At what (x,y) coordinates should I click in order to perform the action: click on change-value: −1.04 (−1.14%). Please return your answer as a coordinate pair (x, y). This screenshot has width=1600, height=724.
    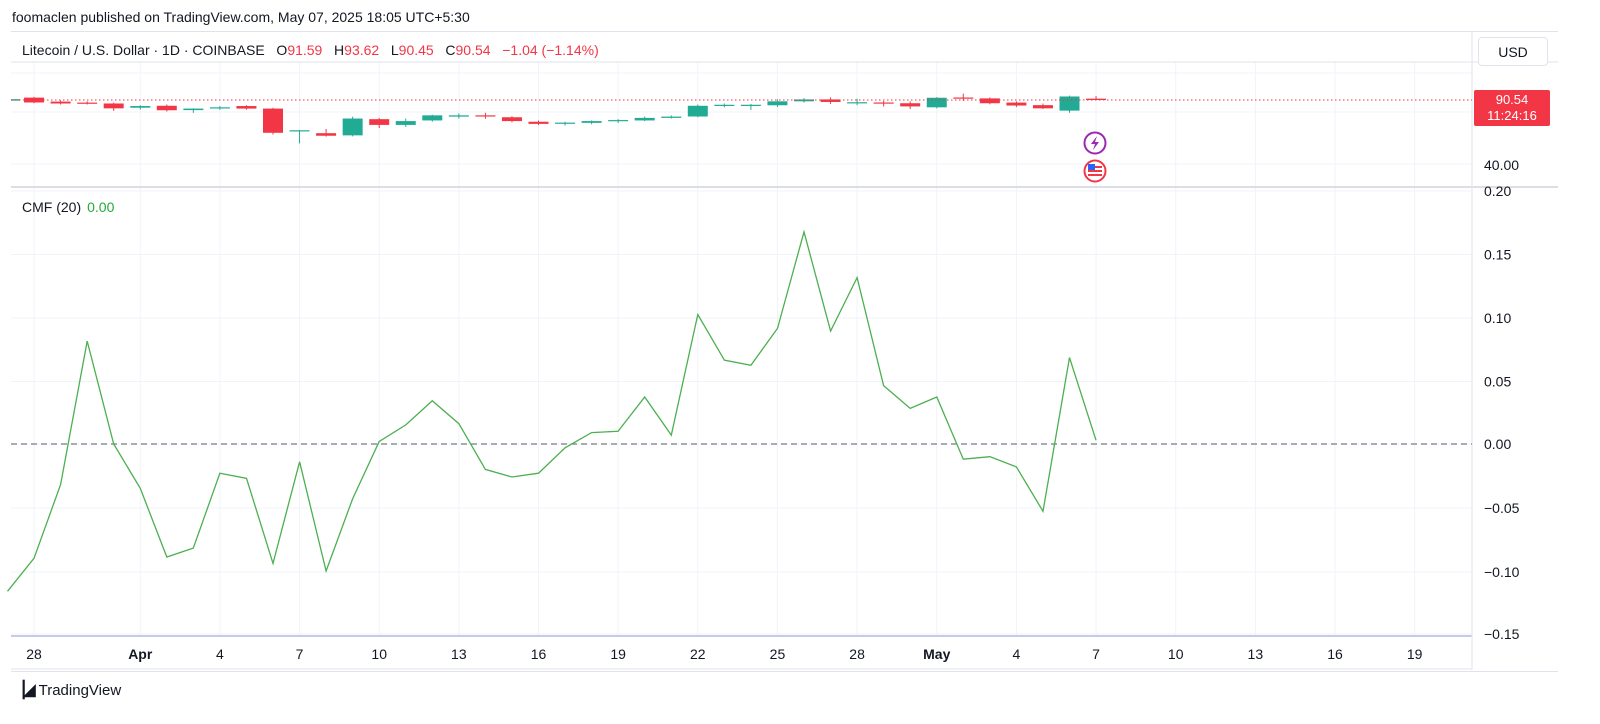
    Looking at the image, I should click on (550, 50).